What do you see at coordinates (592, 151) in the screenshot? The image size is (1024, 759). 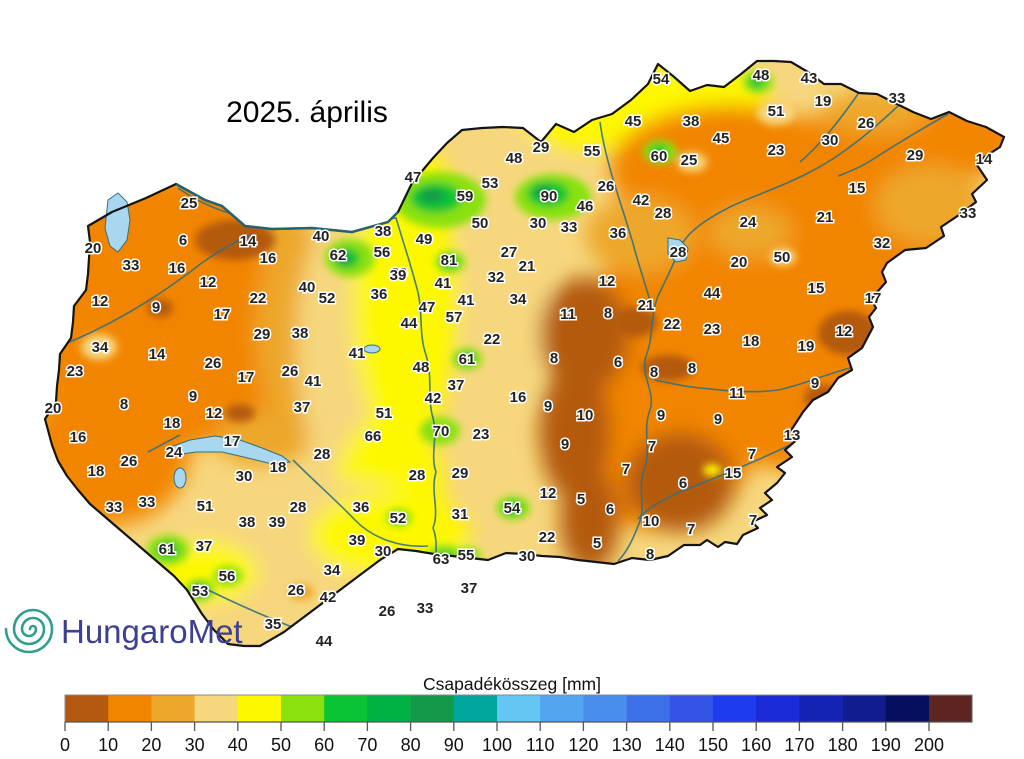 I see `station-value: 55` at bounding box center [592, 151].